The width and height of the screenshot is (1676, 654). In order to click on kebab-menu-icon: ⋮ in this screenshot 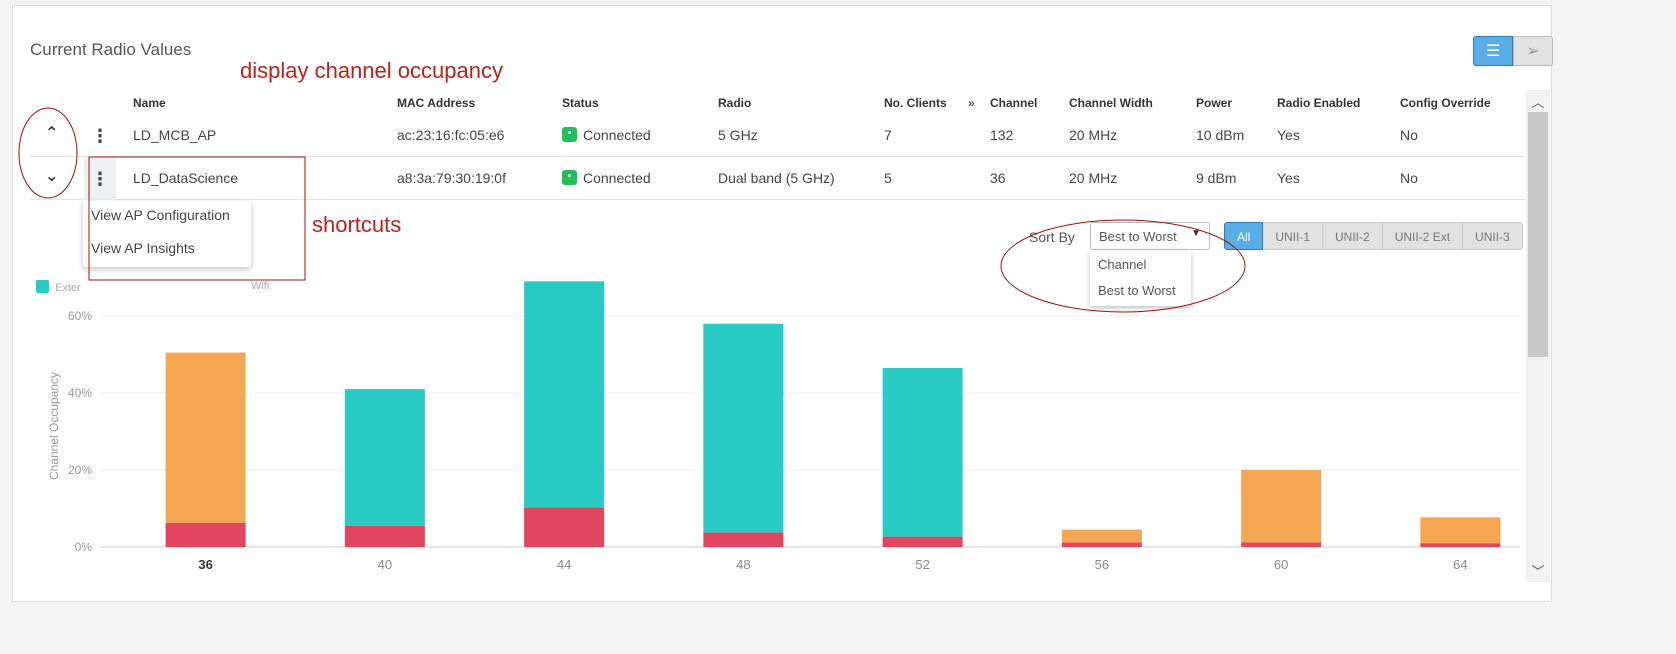, I will do `click(100, 136)`.